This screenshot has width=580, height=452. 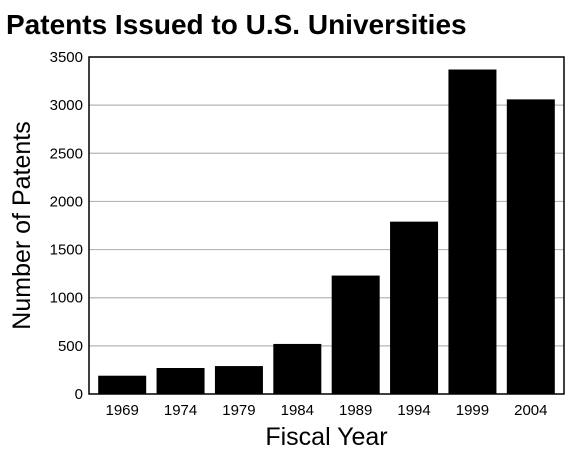 What do you see at coordinates (70, 346) in the screenshot?
I see `y-tick-label: 500` at bounding box center [70, 346].